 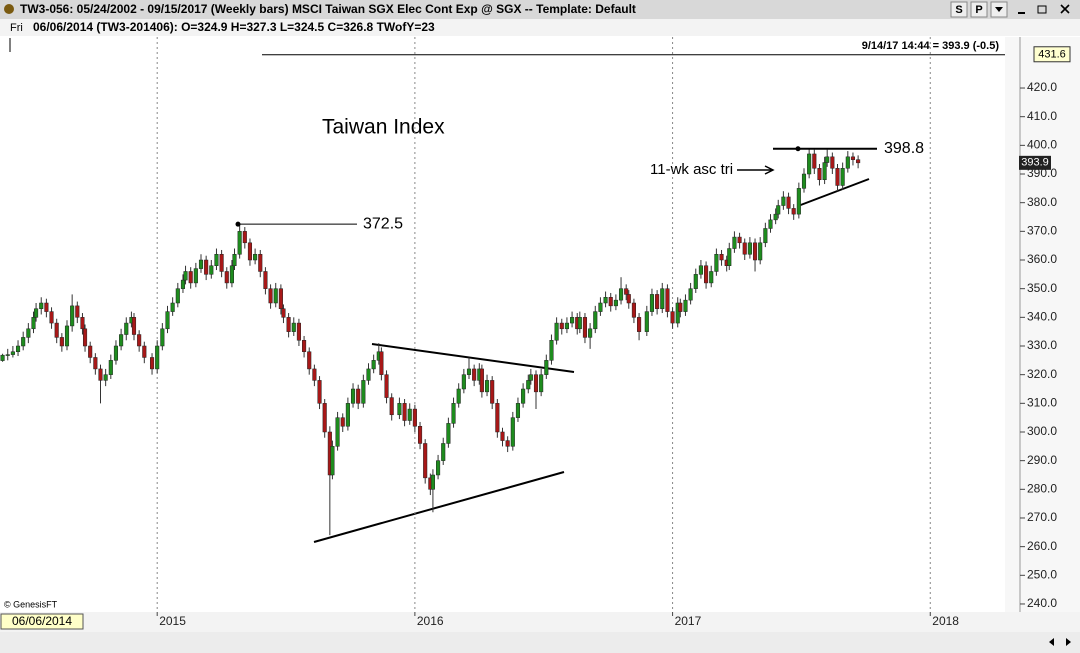 I want to click on scroll-right, so click(x=1068, y=642).